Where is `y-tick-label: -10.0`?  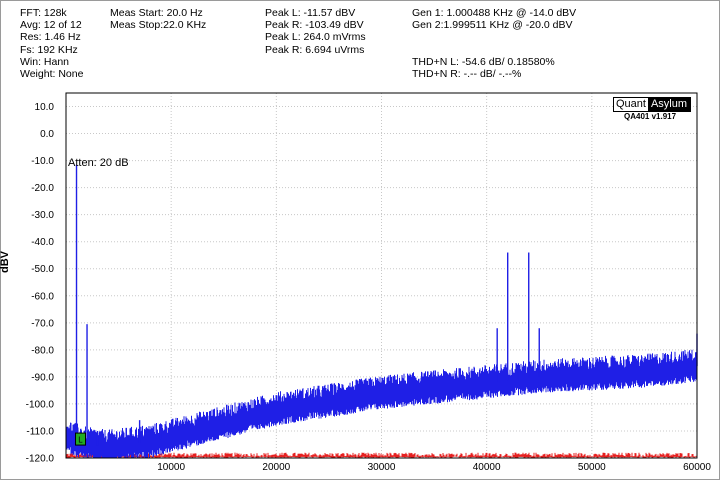 y-tick-label: -10.0 is located at coordinates (42, 161).